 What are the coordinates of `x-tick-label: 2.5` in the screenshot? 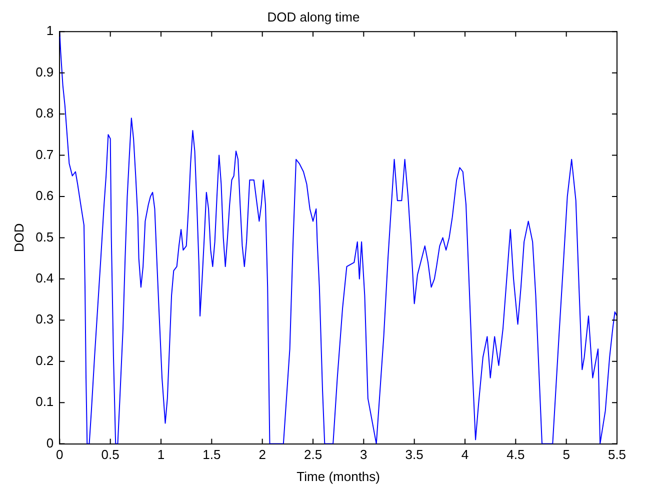 It's located at (313, 454).